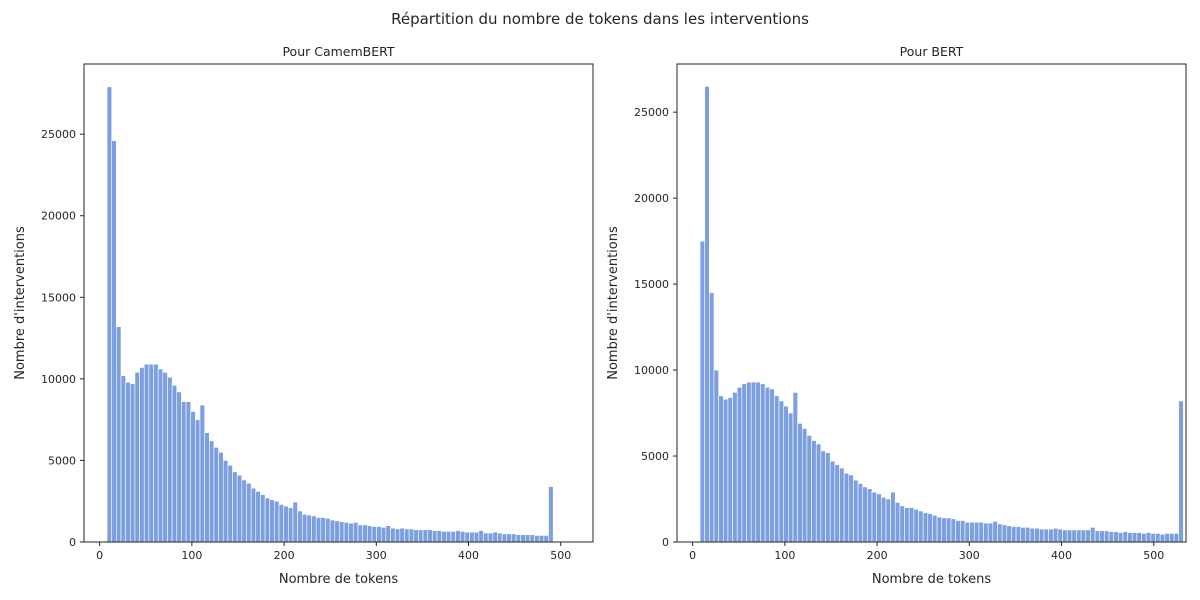 Image resolution: width=1200 pixels, height=600 pixels. Describe the element at coordinates (560, 555) in the screenshot. I see `x-tick-label-camembert-500: 500` at that location.